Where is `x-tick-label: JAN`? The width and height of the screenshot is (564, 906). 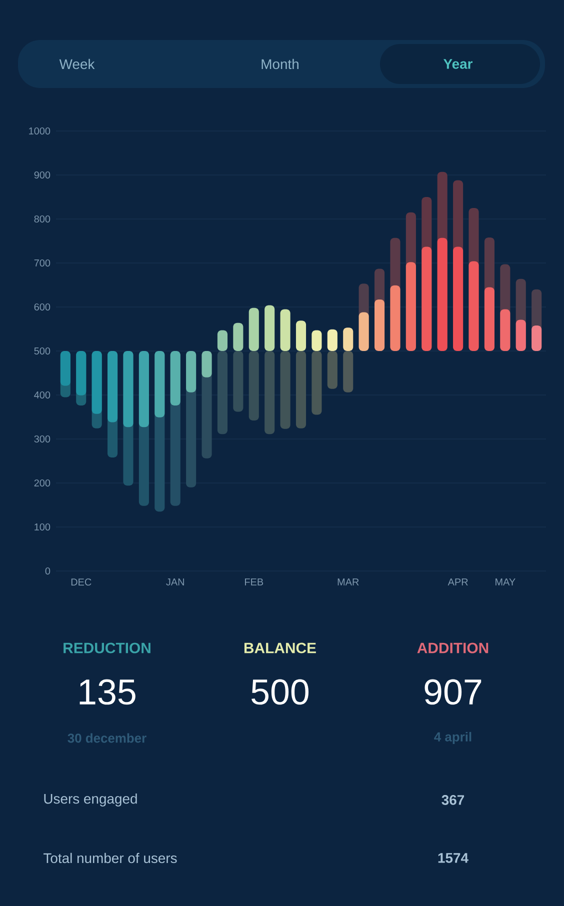
x-tick-label: JAN is located at coordinates (175, 582).